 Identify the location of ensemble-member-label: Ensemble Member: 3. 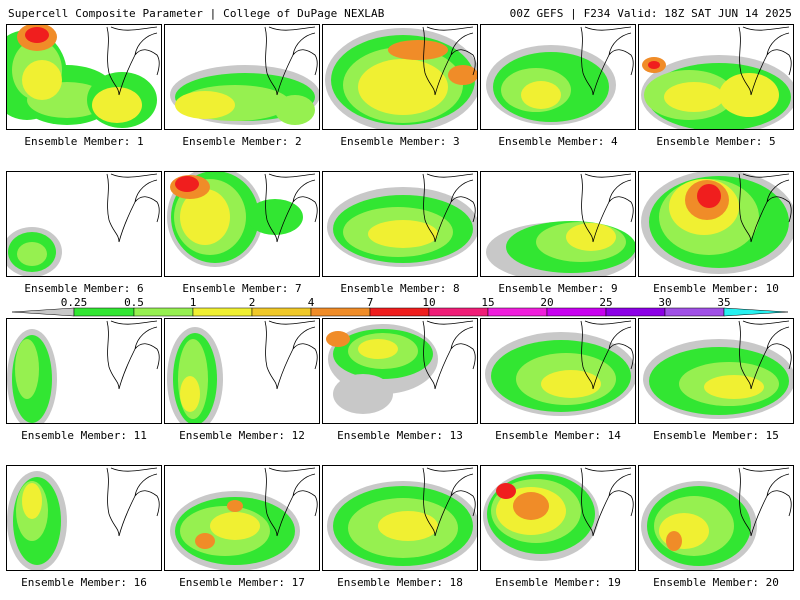
(400, 141).